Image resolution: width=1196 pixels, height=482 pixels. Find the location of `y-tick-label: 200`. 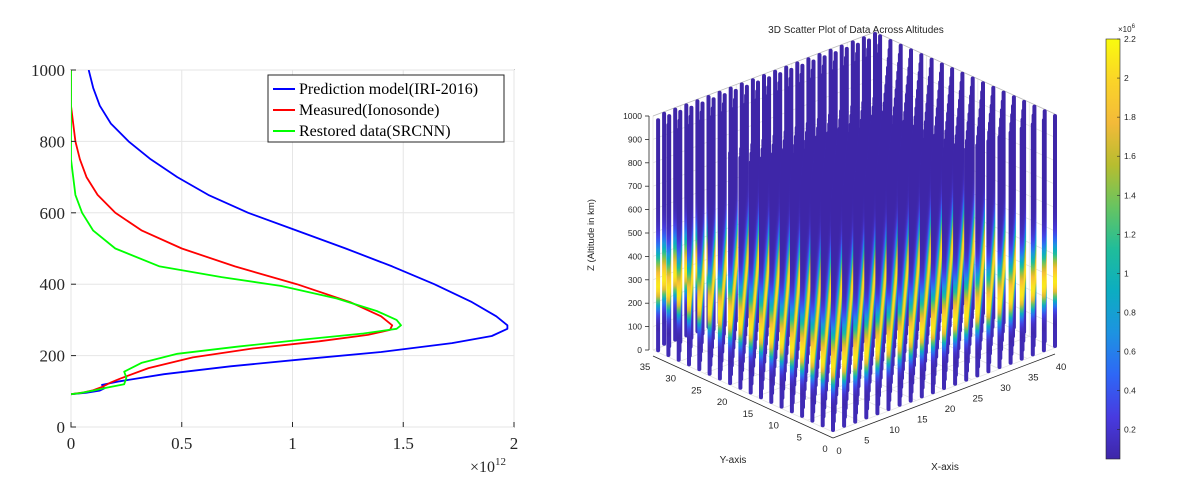

y-tick-label: 200 is located at coordinates (53, 356).